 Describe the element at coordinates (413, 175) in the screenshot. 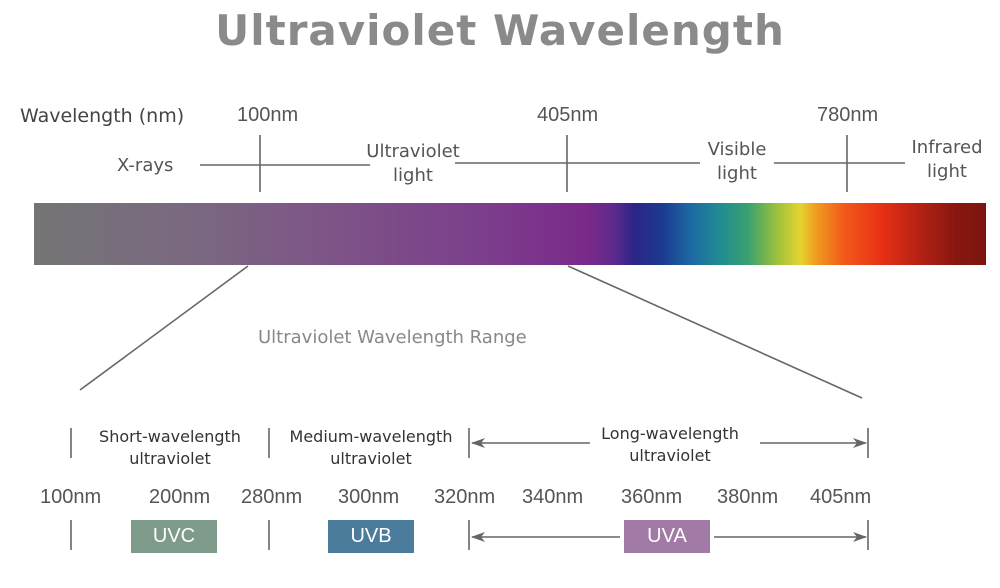

I see `region-ultraviolet-line2: light` at that location.